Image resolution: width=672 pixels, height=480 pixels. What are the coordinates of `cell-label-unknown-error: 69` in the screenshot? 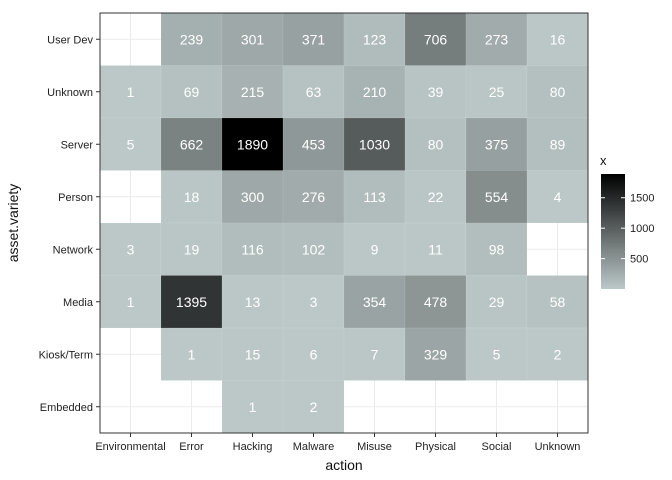 It's located at (192, 92).